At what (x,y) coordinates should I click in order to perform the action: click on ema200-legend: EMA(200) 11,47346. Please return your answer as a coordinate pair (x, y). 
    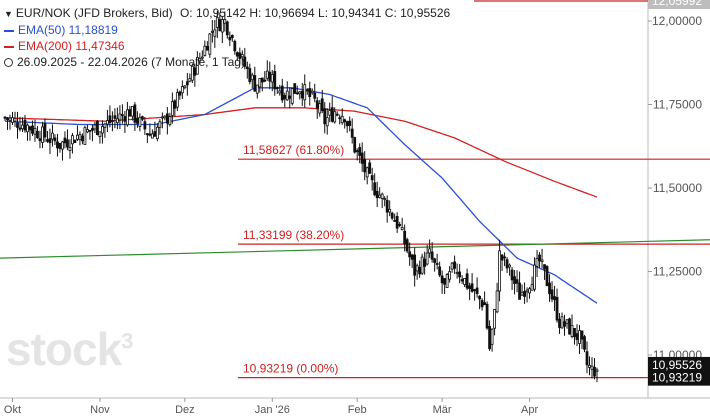
    Looking at the image, I should click on (64, 46).